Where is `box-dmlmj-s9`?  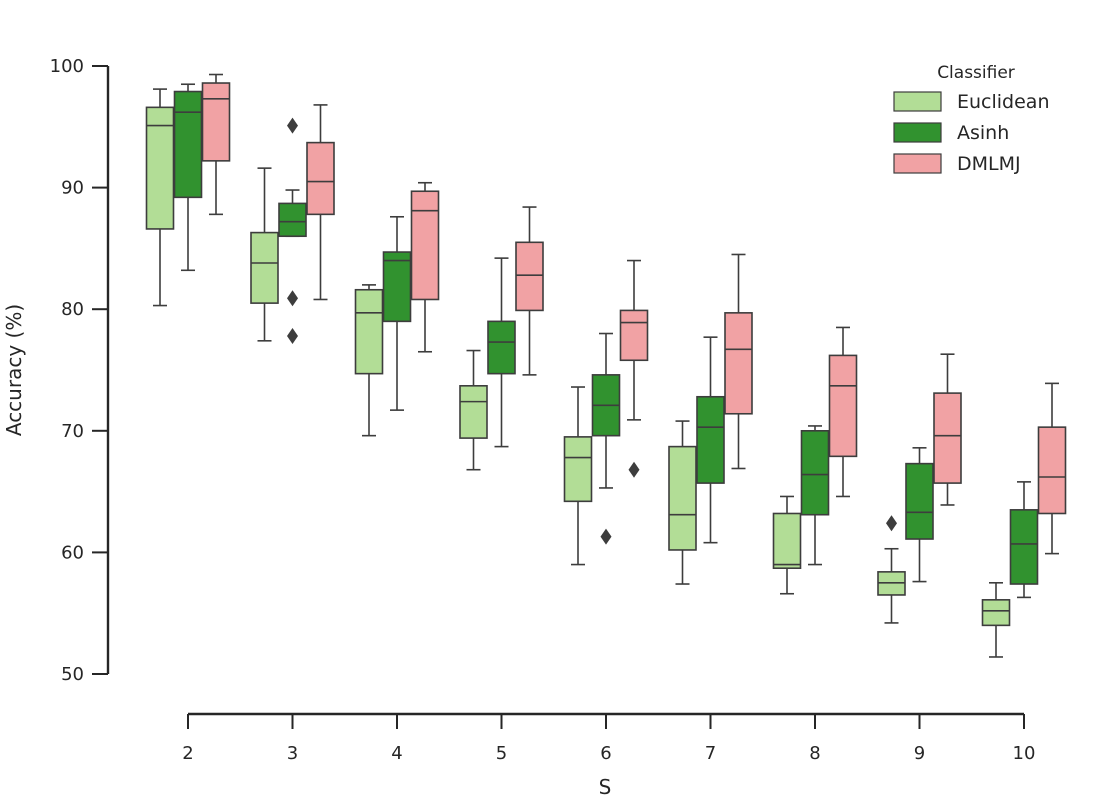
box-dmlmj-s9 is located at coordinates (947, 429).